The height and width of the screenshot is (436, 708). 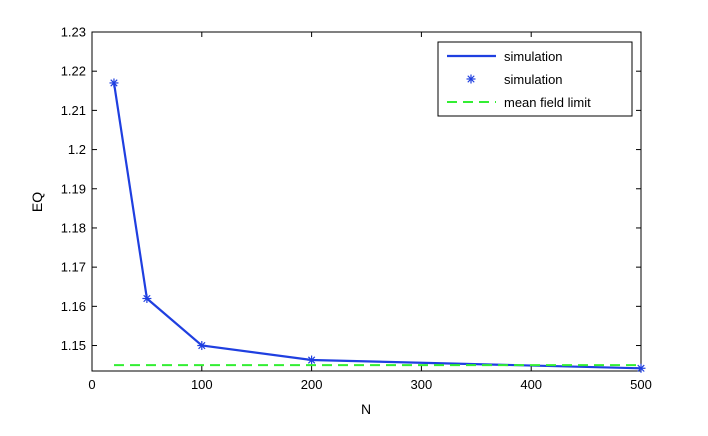 I want to click on x-tick-label: 0, so click(x=91, y=384).